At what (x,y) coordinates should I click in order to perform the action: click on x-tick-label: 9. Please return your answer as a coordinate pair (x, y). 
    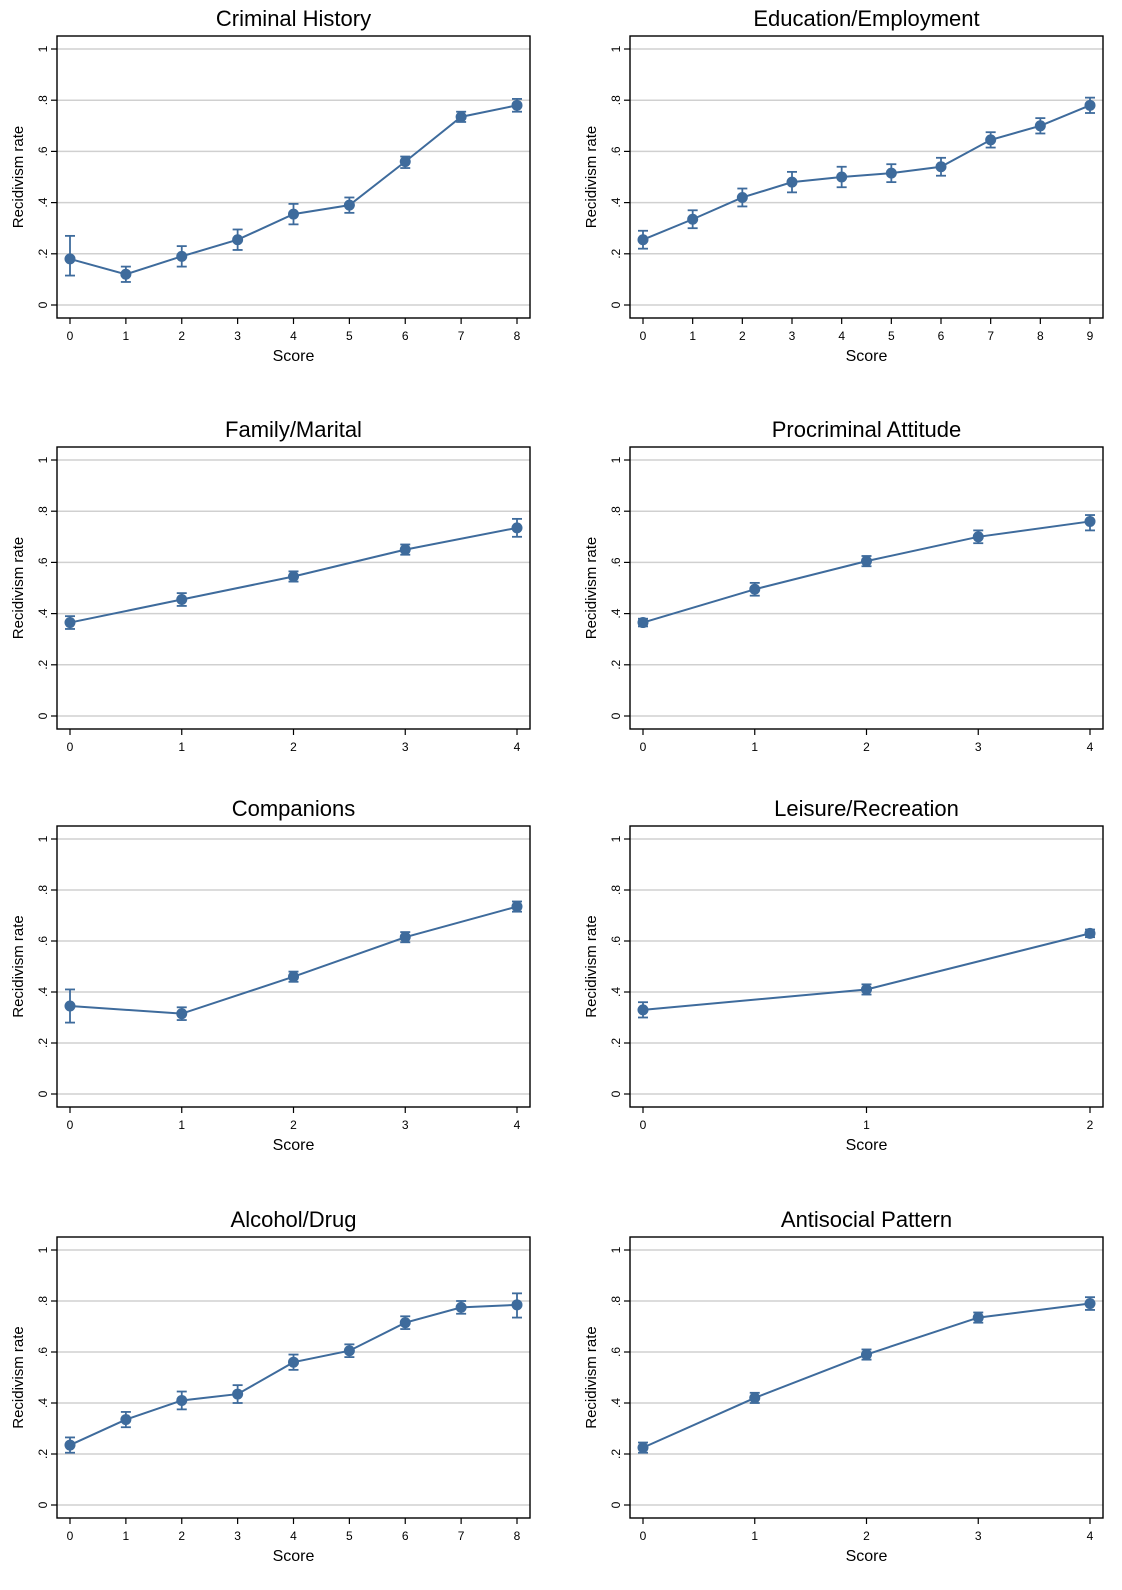
    Looking at the image, I should click on (1090, 336).